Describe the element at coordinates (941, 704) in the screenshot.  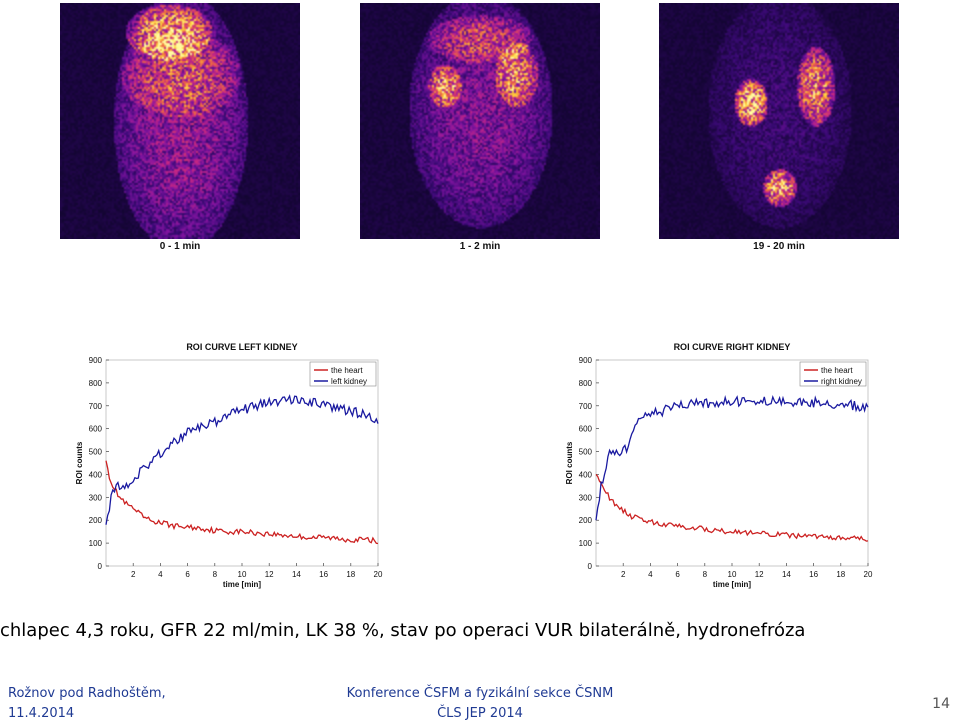
I see `page-number: 14` at that location.